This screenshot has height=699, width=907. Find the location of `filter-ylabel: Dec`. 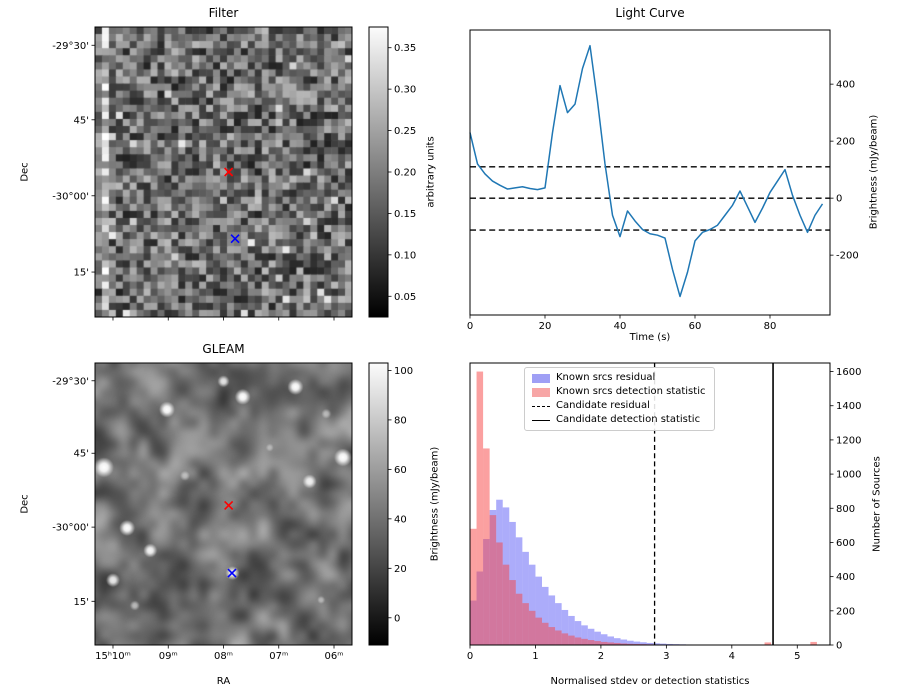

filter-ylabel: Dec is located at coordinates (25, 172).